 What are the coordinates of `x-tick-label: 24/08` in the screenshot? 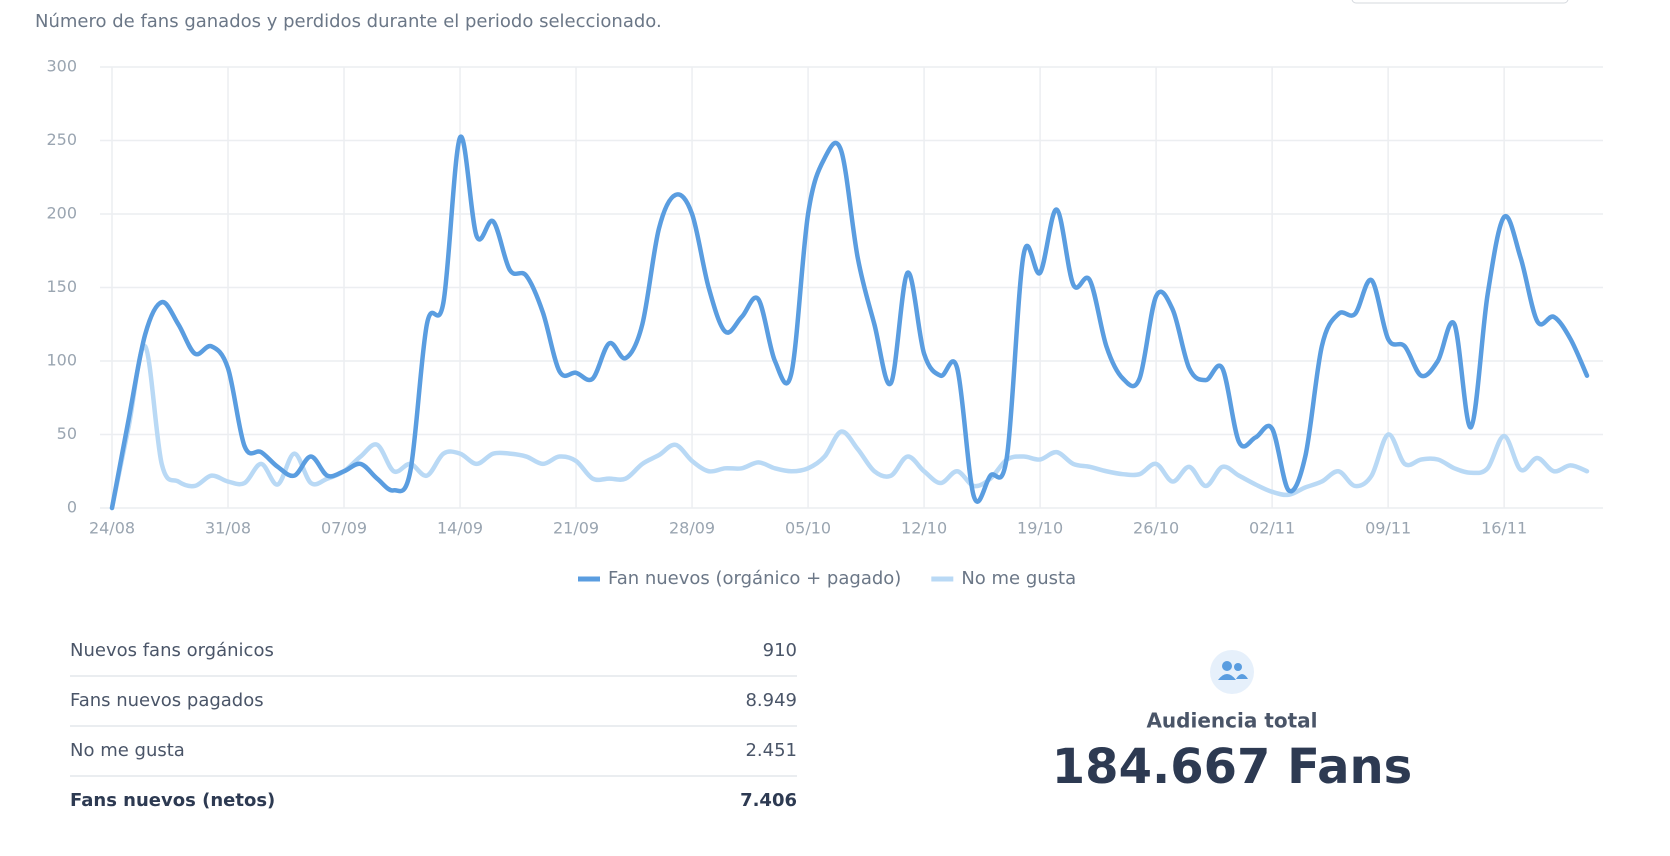 It's located at (112, 528).